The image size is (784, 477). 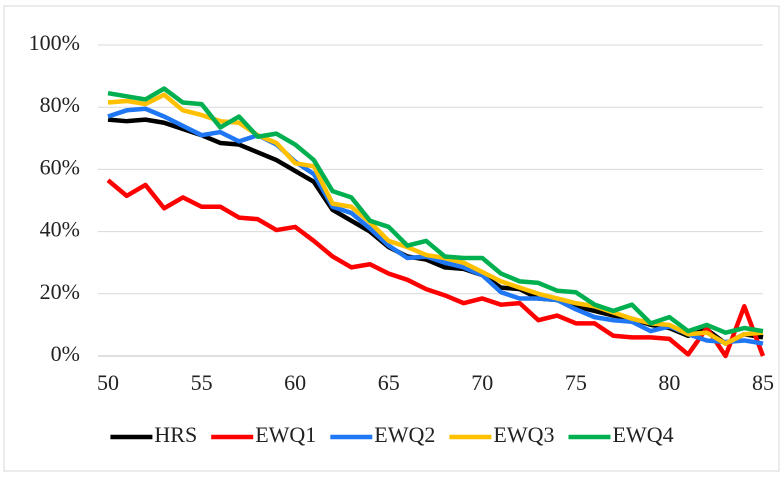 What do you see at coordinates (108, 382) in the screenshot?
I see `x-tick-label: 50` at bounding box center [108, 382].